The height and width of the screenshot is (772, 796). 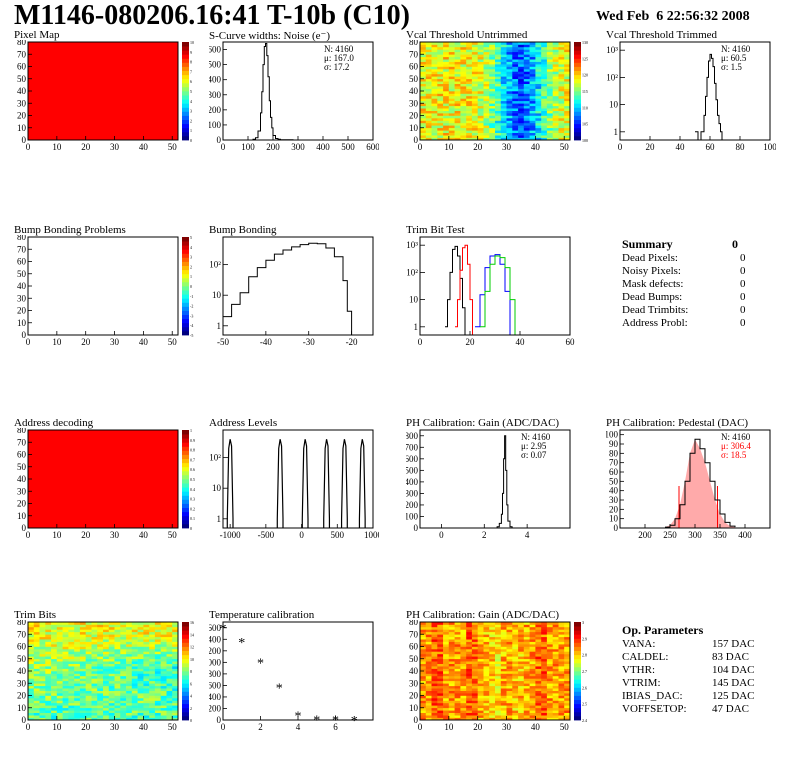 What do you see at coordinates (191, 306) in the screenshot?
I see `colorbar-tick-label: -2` at bounding box center [191, 306].